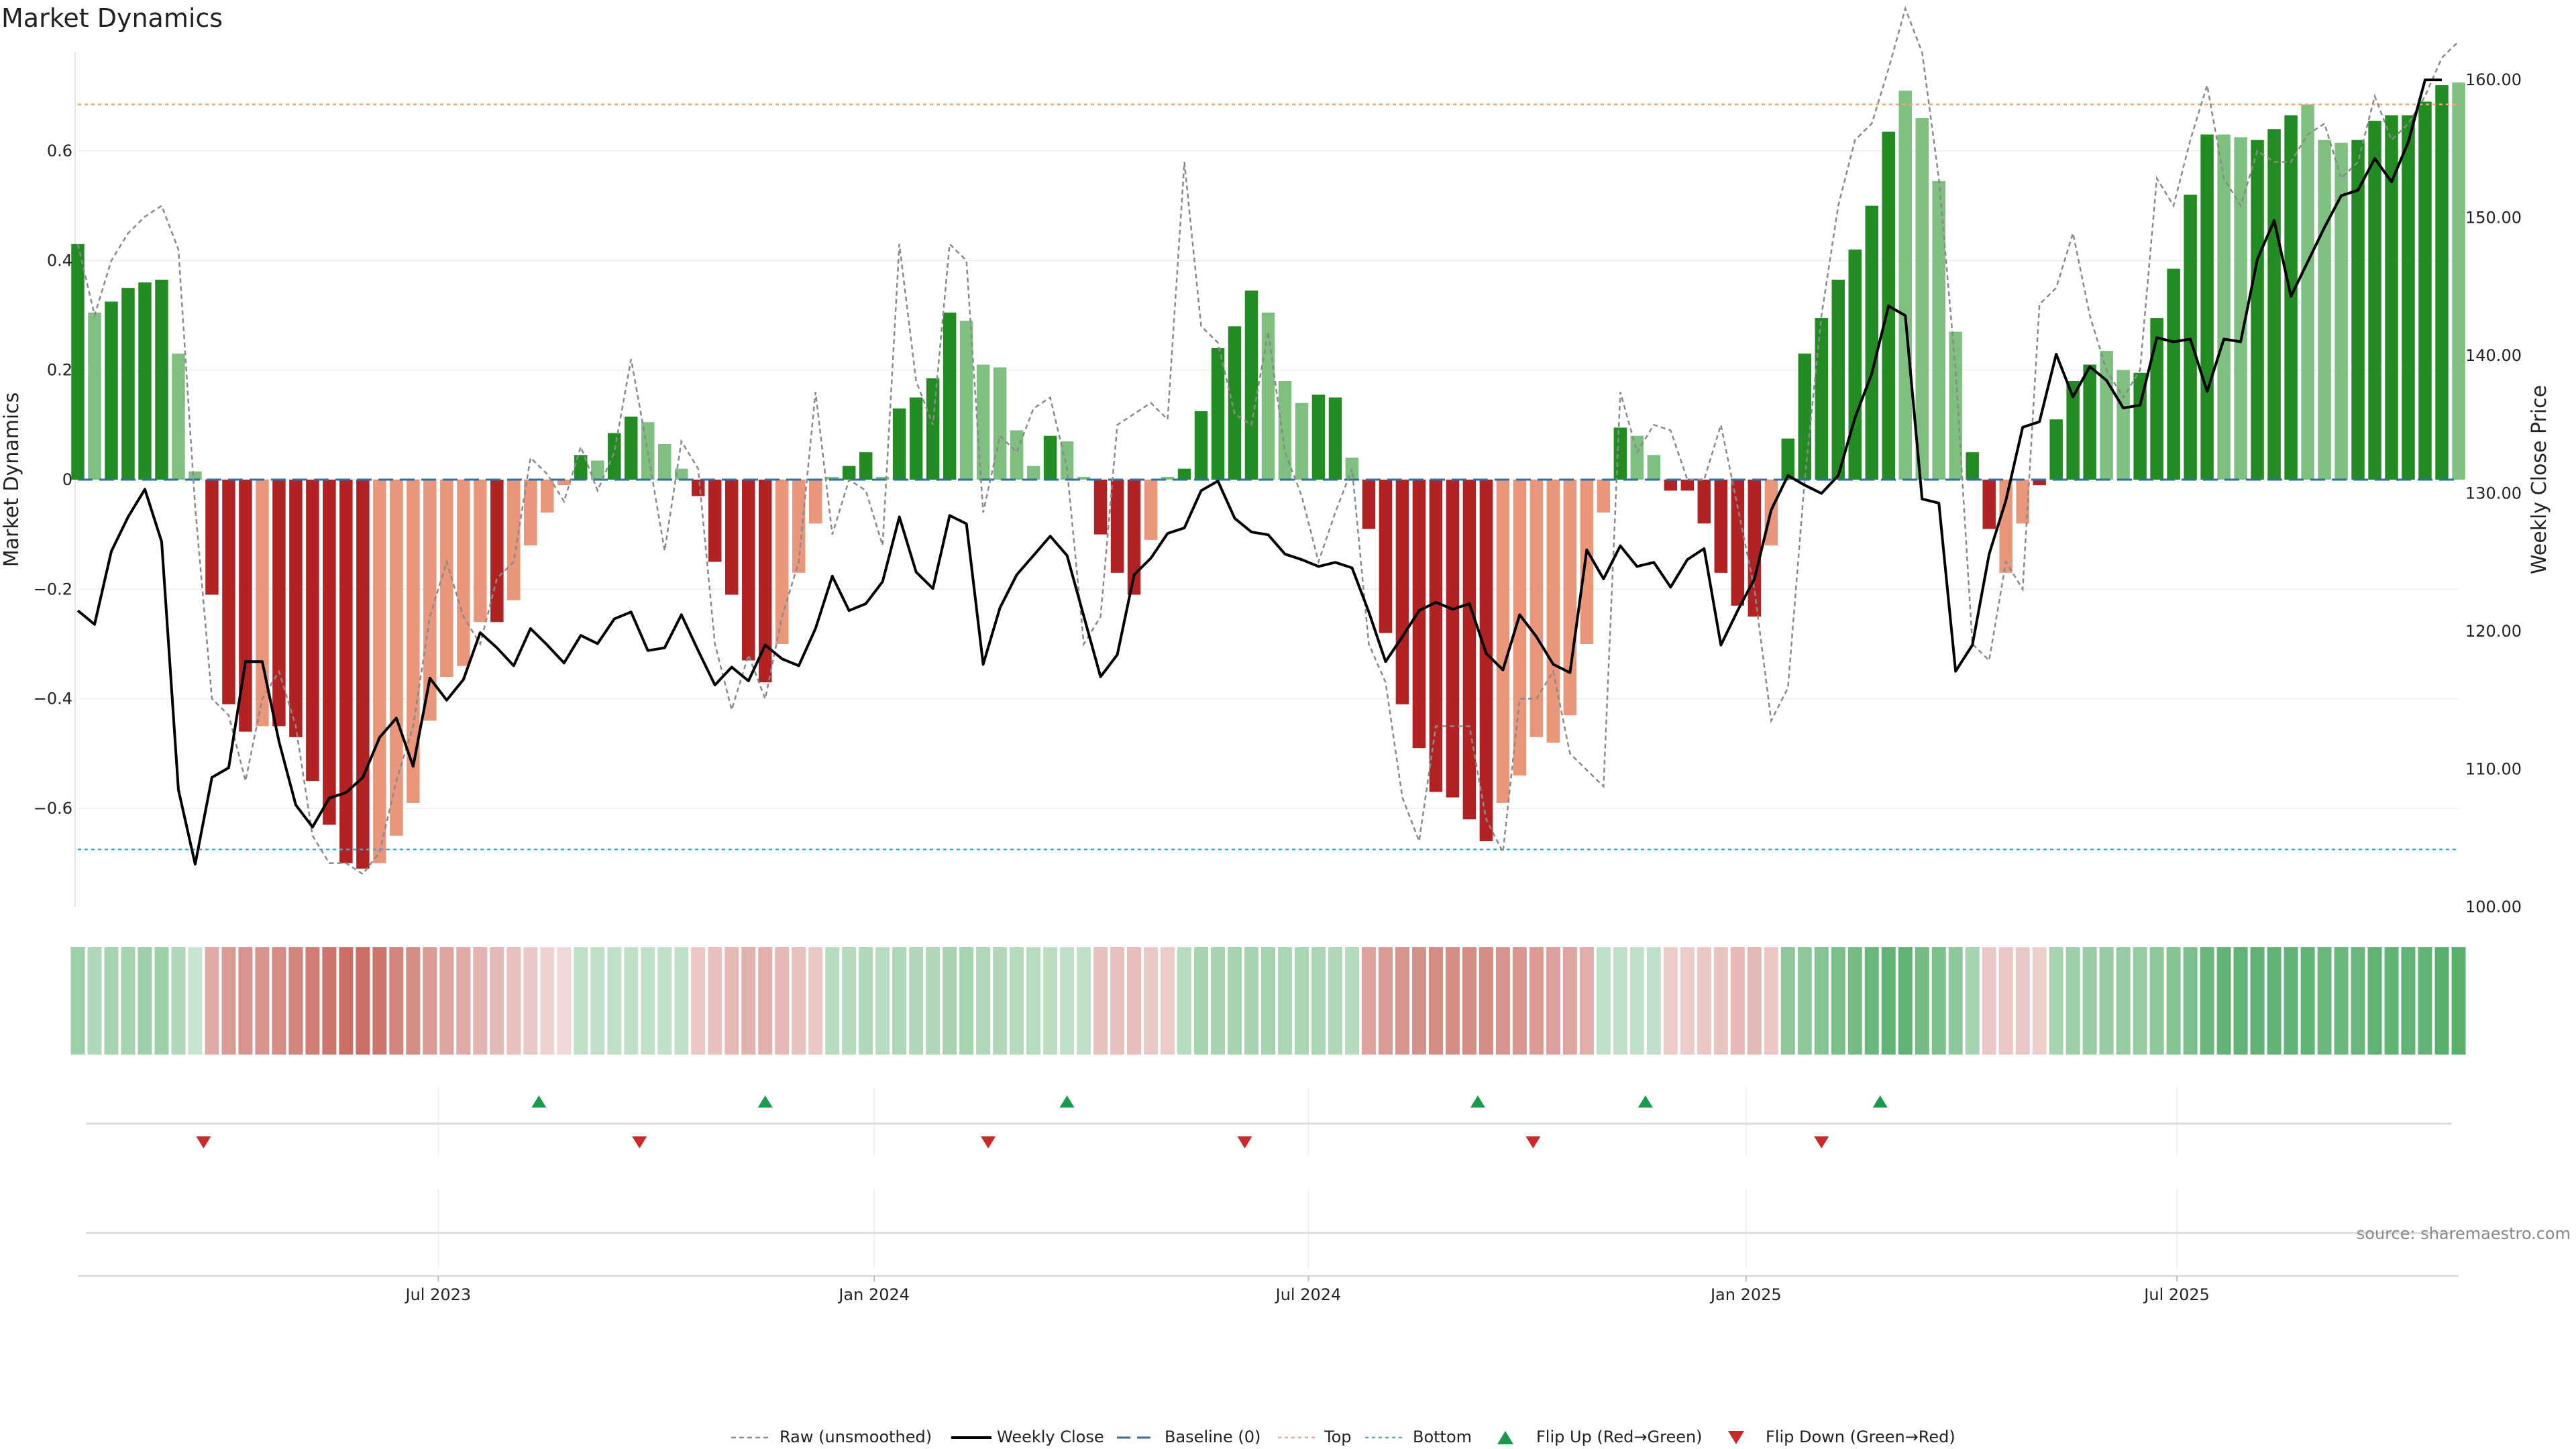 Image resolution: width=2576 pixels, height=1449 pixels. I want to click on y-axis-left: −0.6 −0.4 −0.2 0 0.2 0.4 0.6, so click(53, 480).